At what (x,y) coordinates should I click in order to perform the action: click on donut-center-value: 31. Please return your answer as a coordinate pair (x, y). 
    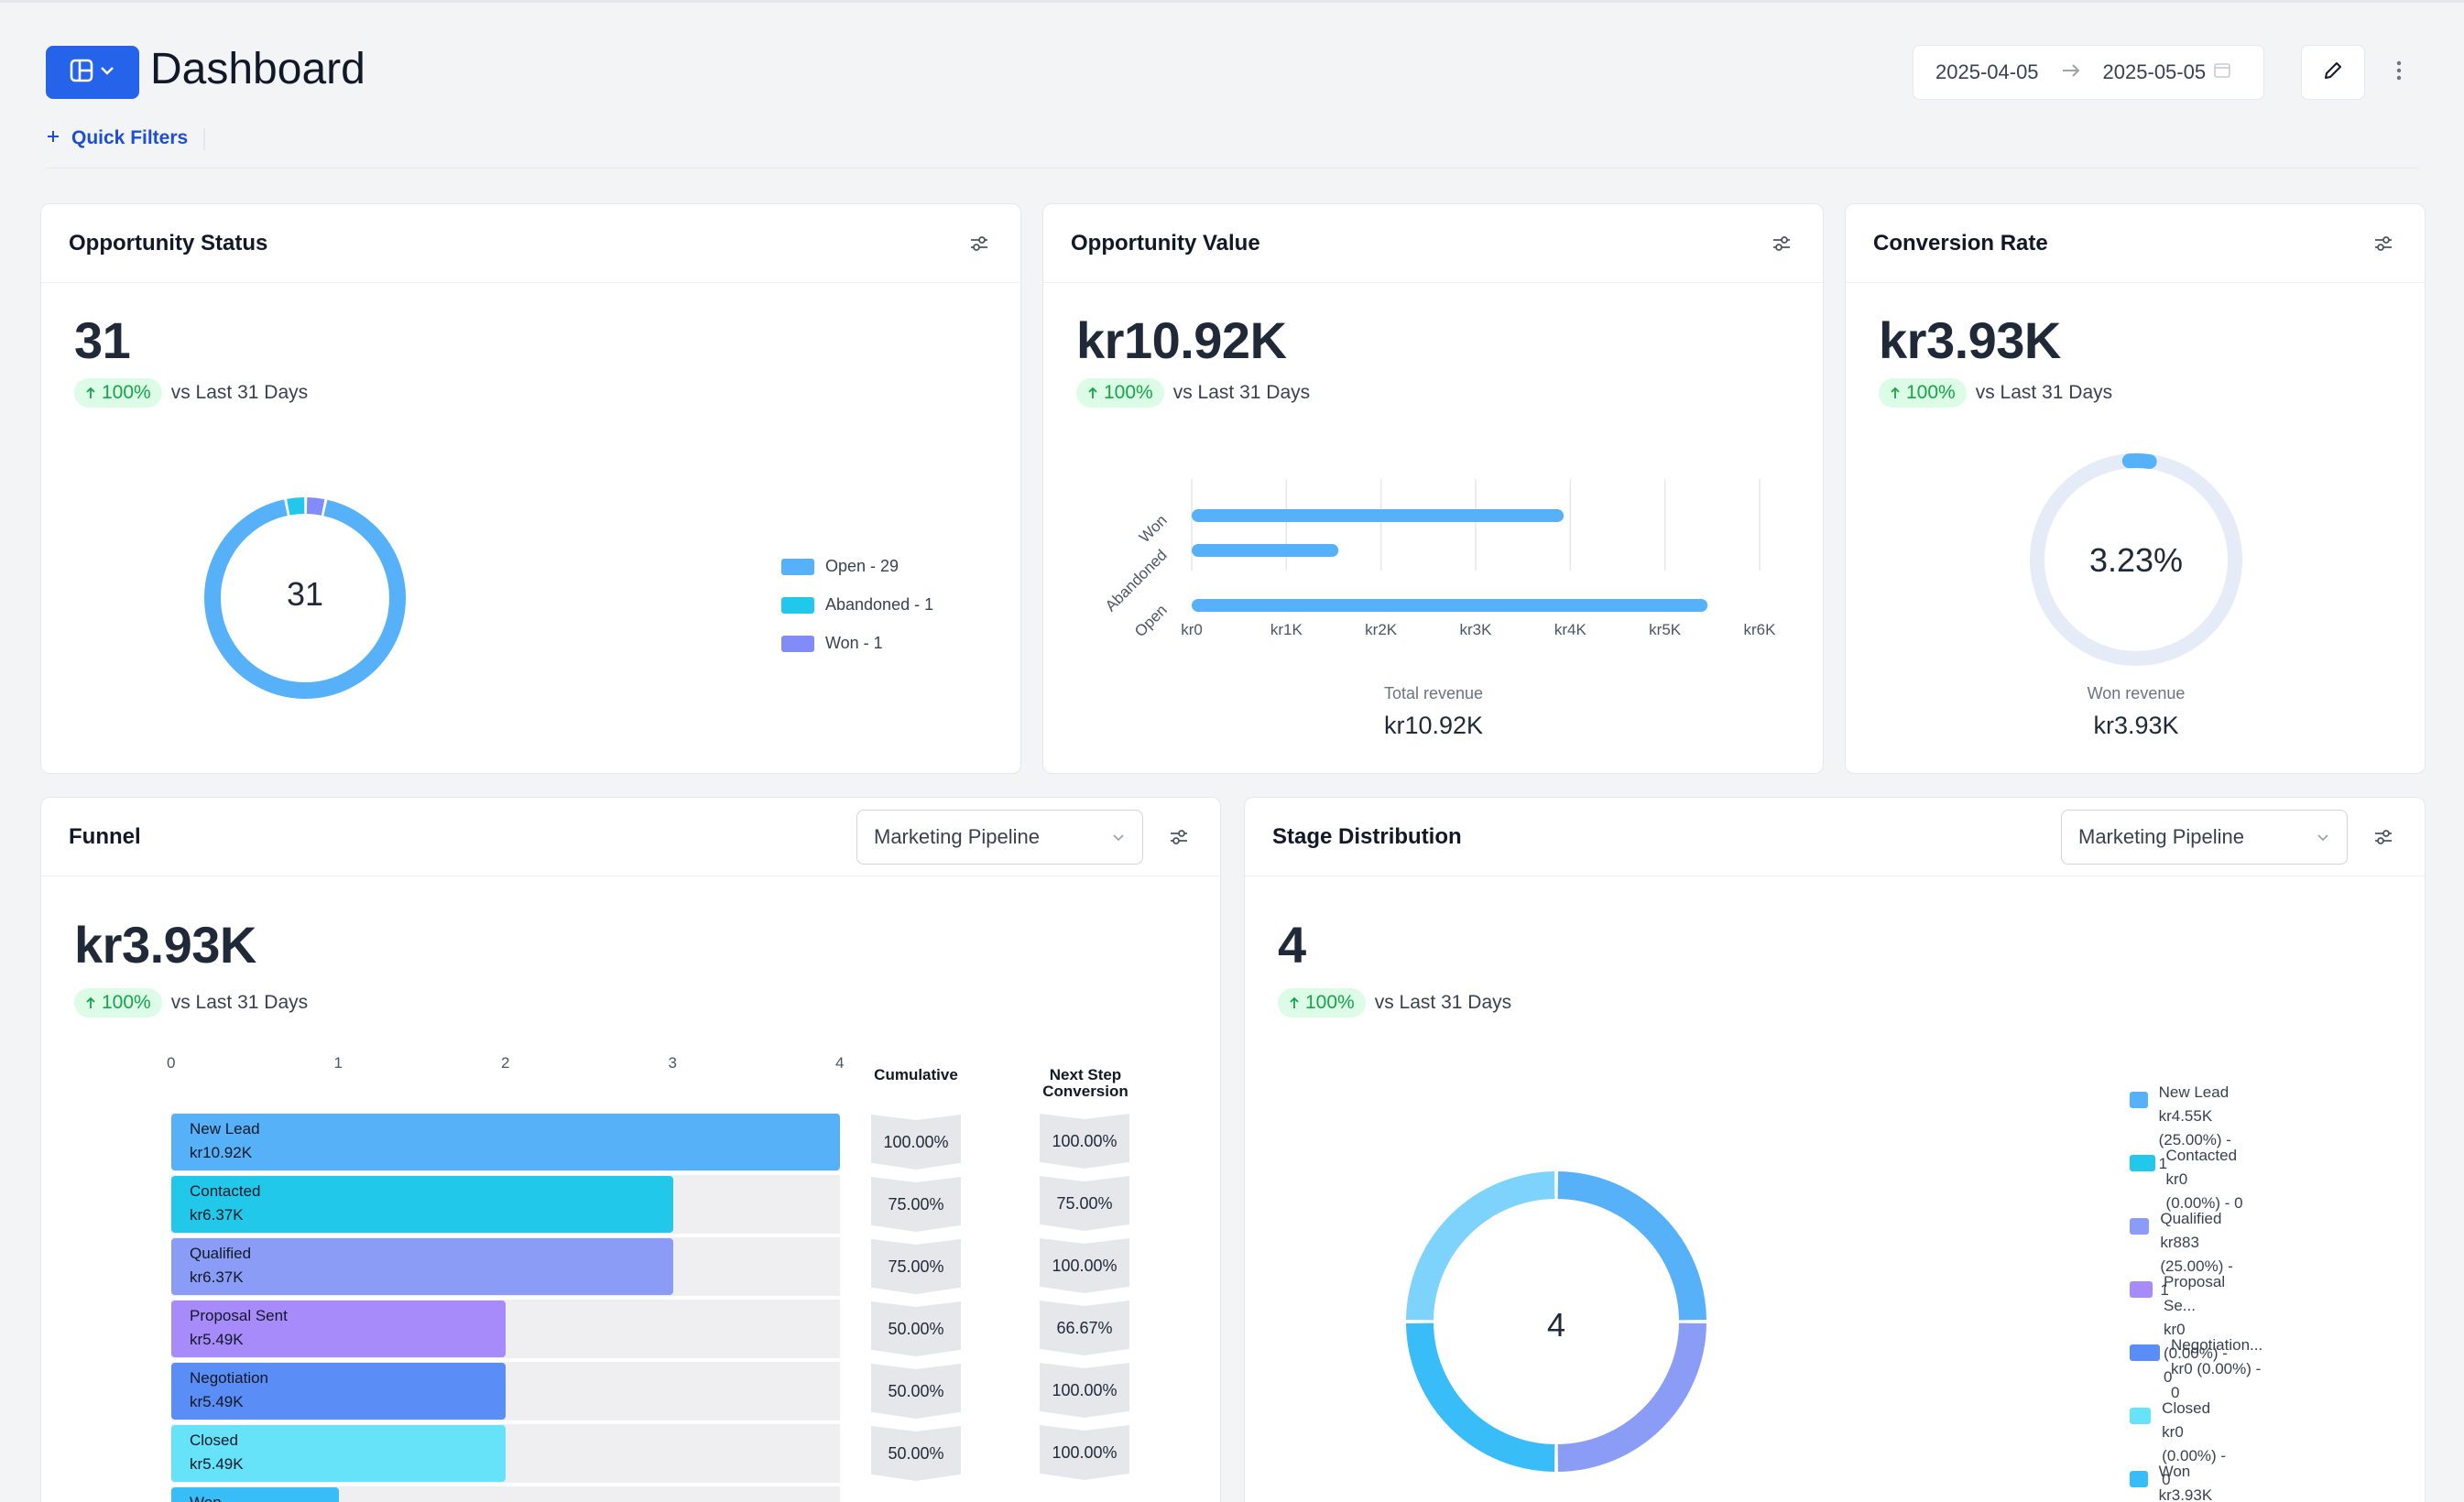
    Looking at the image, I should click on (305, 594).